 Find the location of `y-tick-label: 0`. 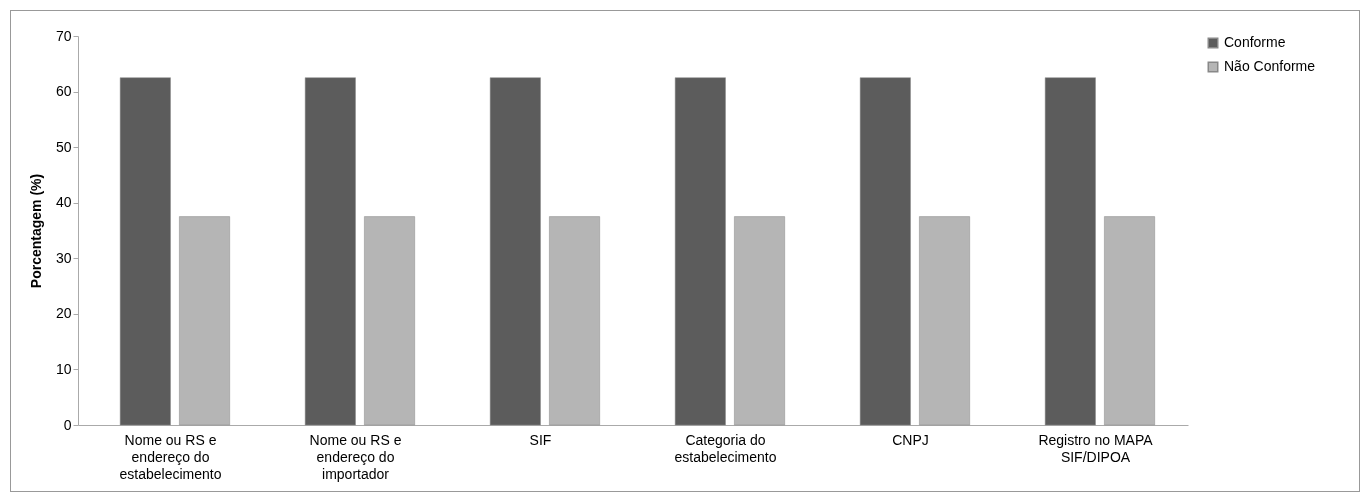

y-tick-label: 0 is located at coordinates (67, 424).